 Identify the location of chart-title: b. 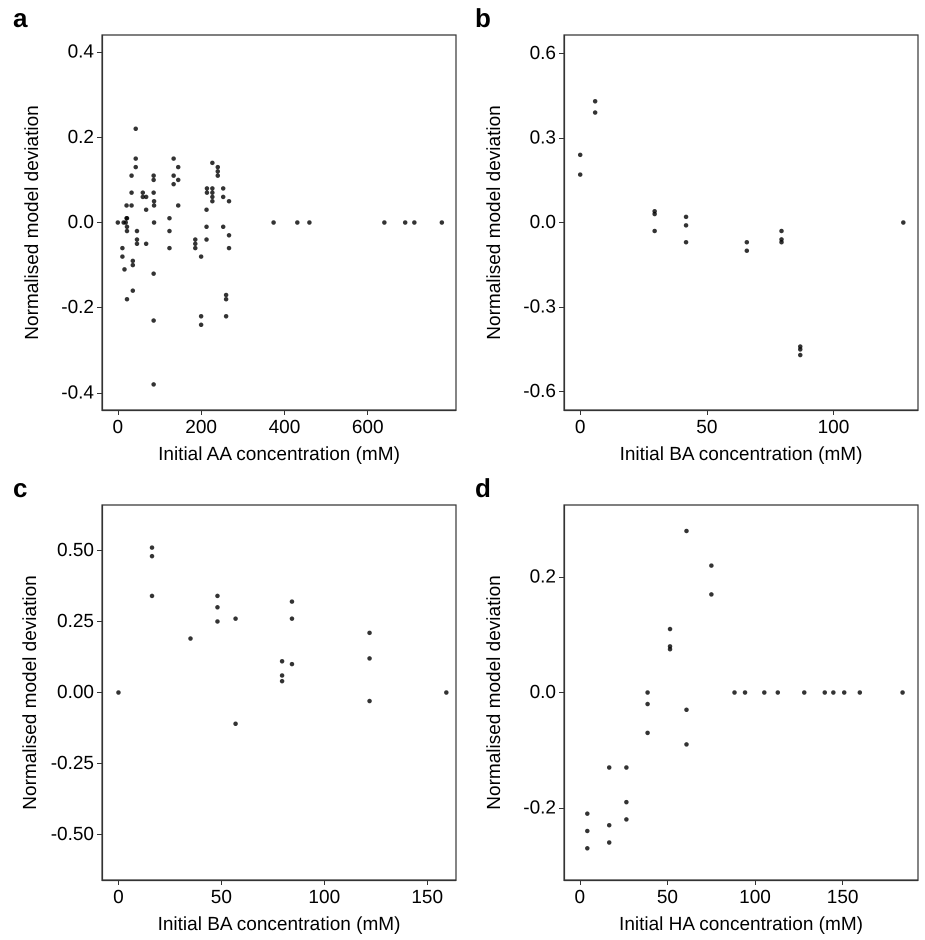
(483, 18).